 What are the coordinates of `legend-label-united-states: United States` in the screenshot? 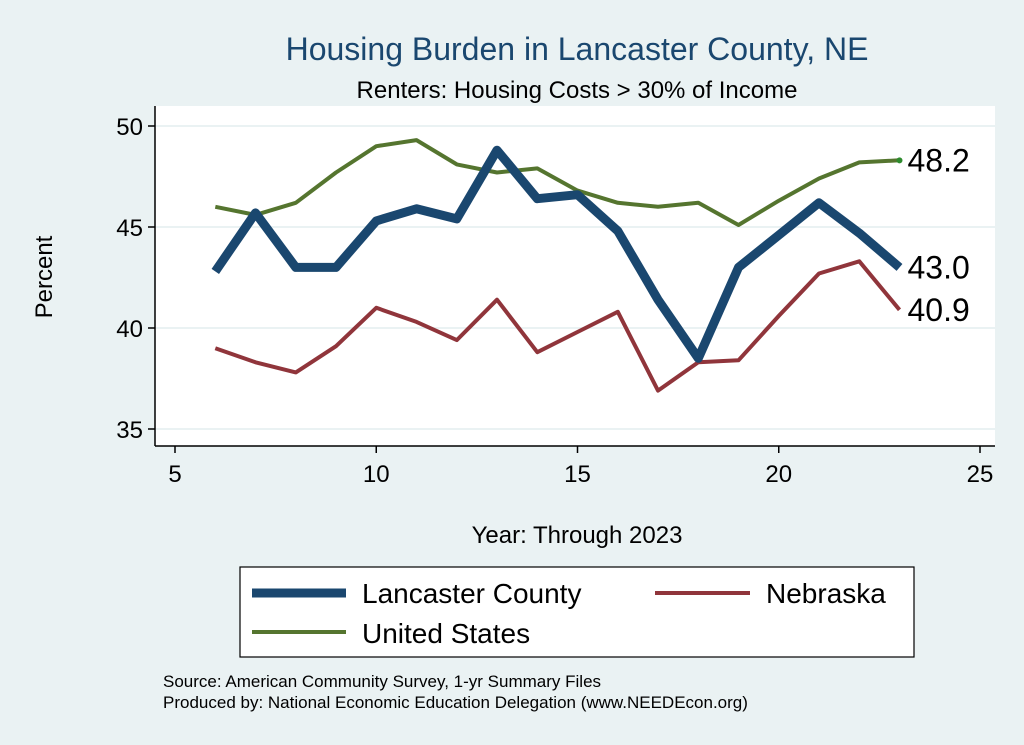 It's located at (446, 633).